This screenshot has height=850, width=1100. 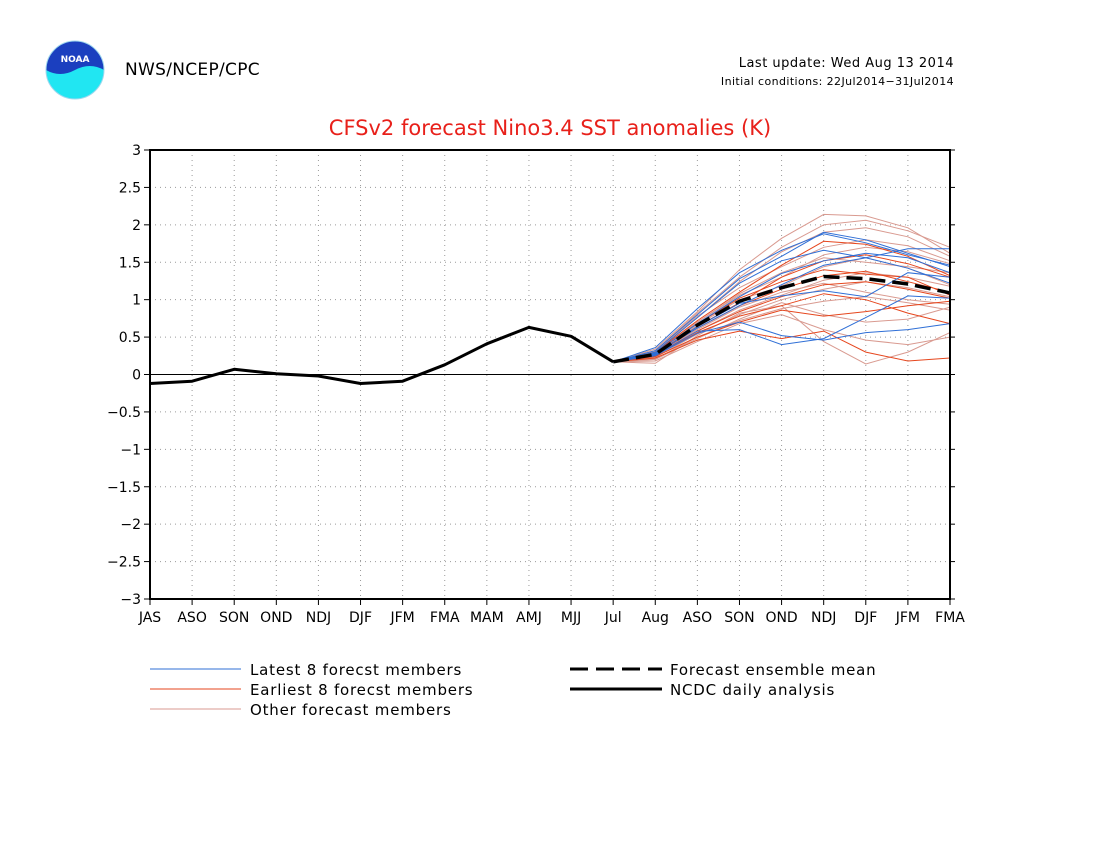 I want to click on ensemble-mean-line, so click(x=781, y=319).